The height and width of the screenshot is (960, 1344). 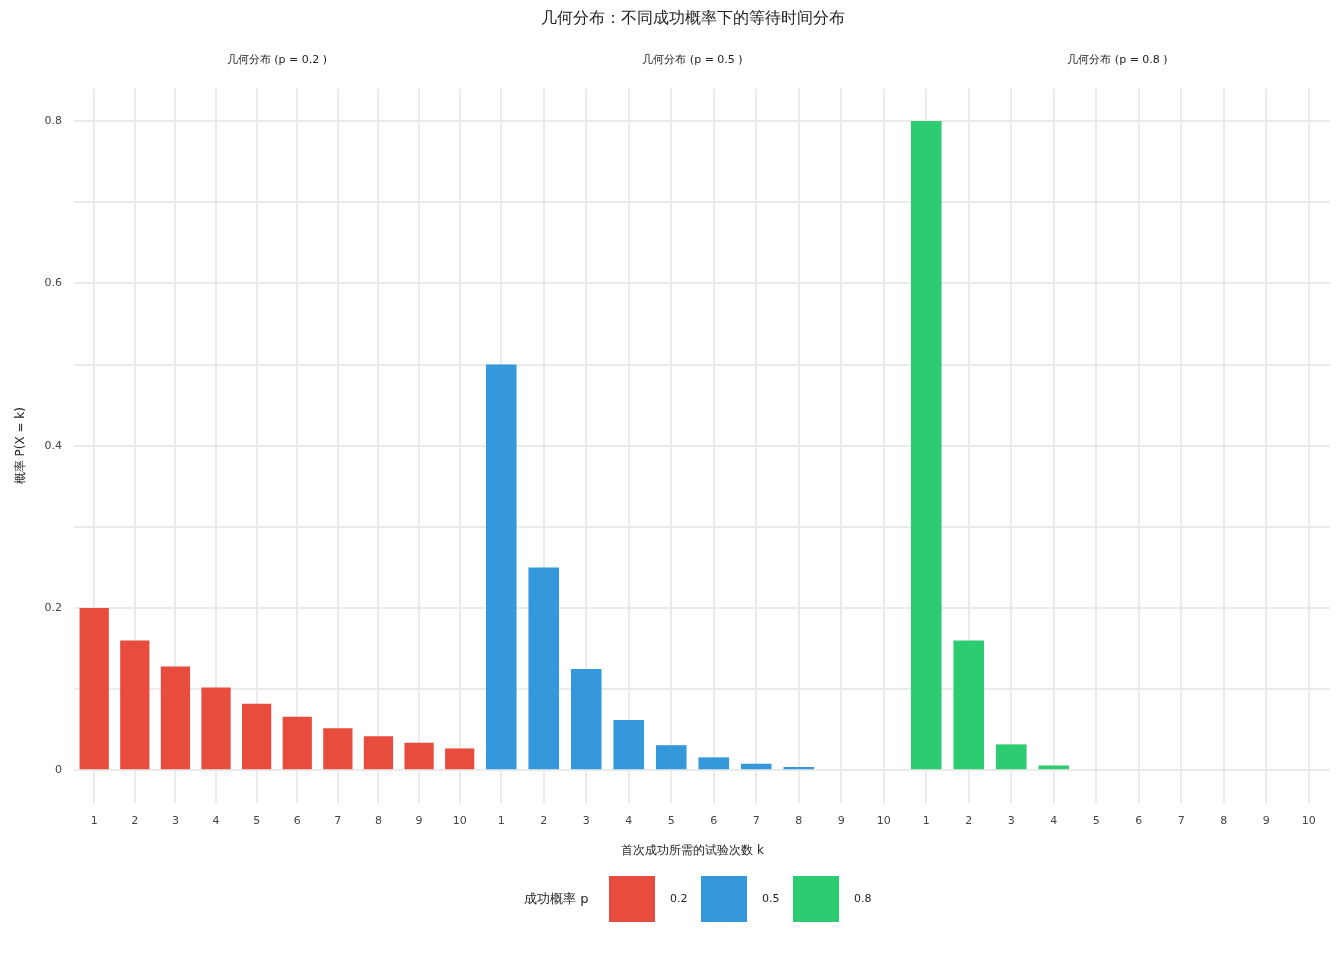 I want to click on chart-subtitle: 几何分布 (p = 0.5 ), so click(x=692, y=60).